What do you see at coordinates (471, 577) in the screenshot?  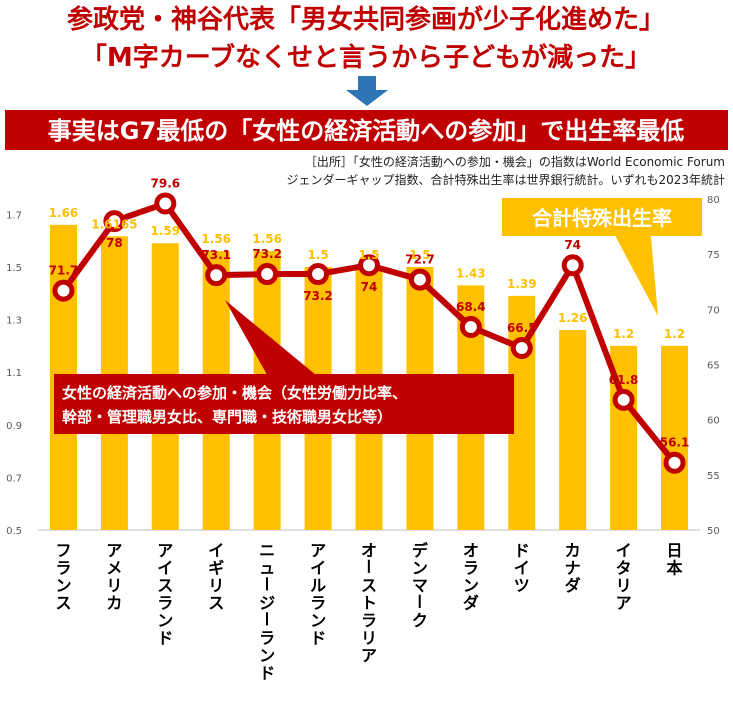 I see `category-label-8: オランダ` at bounding box center [471, 577].